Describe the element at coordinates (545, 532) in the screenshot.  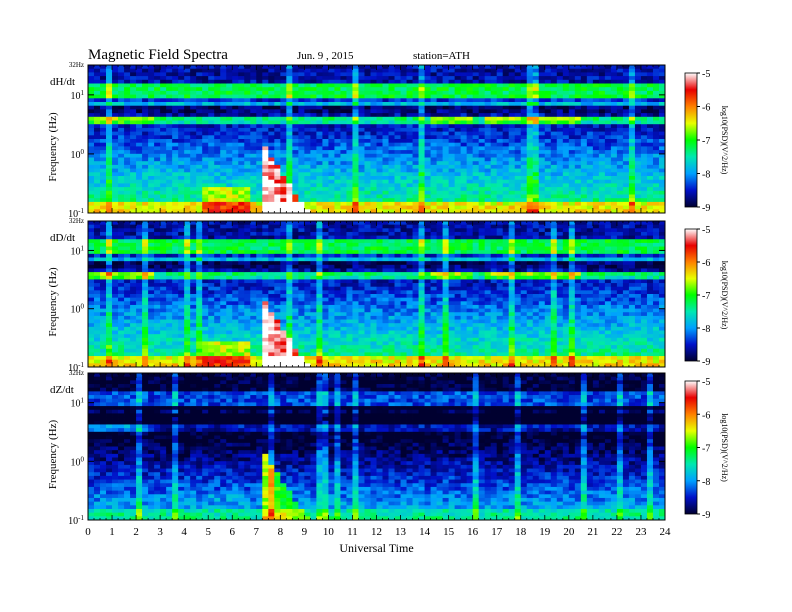
I see `x-tick-label: 19` at that location.